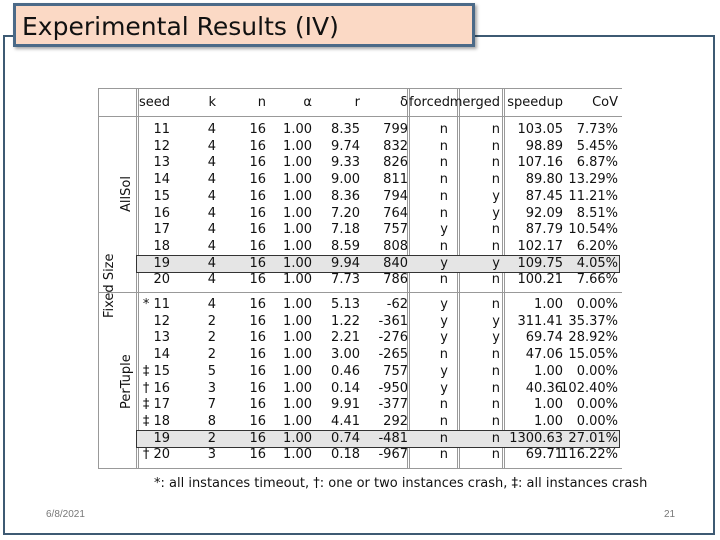 The width and height of the screenshot is (720, 540). Describe the element at coordinates (360, 292) in the screenshot. I see `group-separator-rule` at that location.